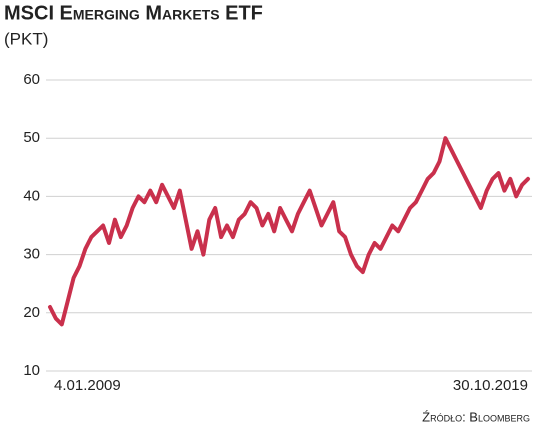 The width and height of the screenshot is (536, 429). What do you see at coordinates (31, 137) in the screenshot?
I see `y-tick-label: 50` at bounding box center [31, 137].